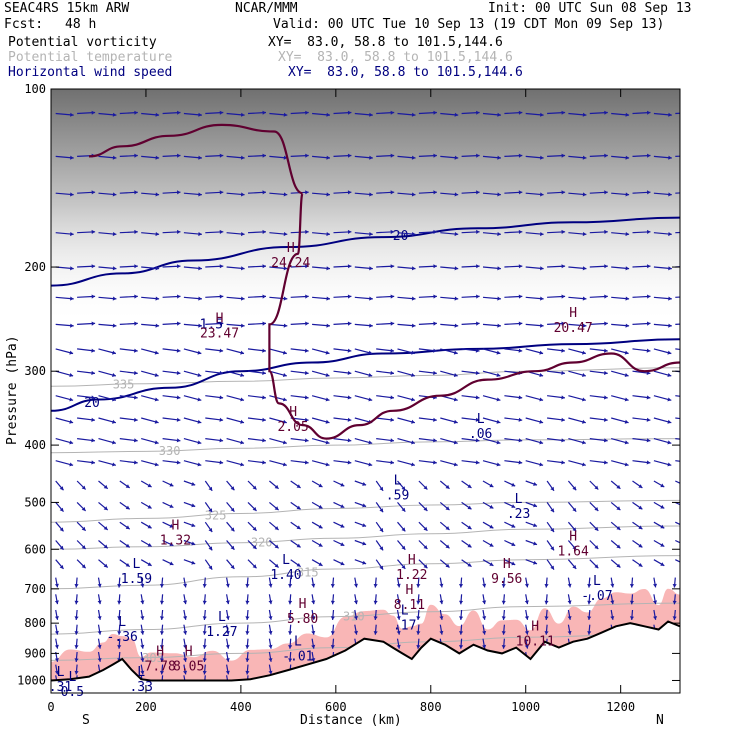 This screenshot has height=740, width=740. What do you see at coordinates (395, 57) in the screenshot?
I see `field-xy-theta: XY= 83.0, 58.8 to 101.5,144.6` at bounding box center [395, 57].